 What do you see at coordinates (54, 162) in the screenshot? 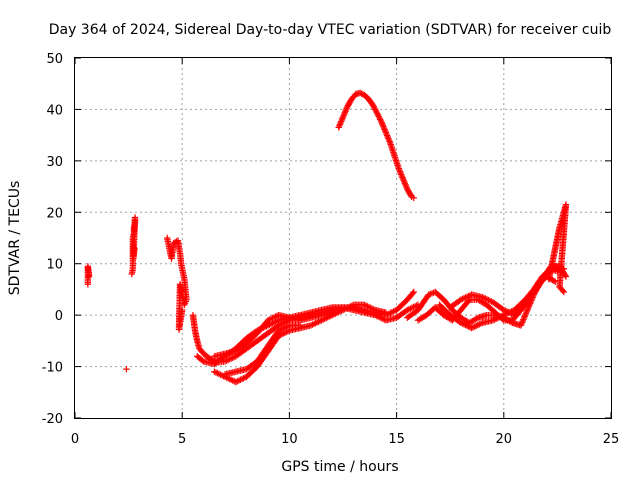
I see `y-tick-label: 30` at bounding box center [54, 162].